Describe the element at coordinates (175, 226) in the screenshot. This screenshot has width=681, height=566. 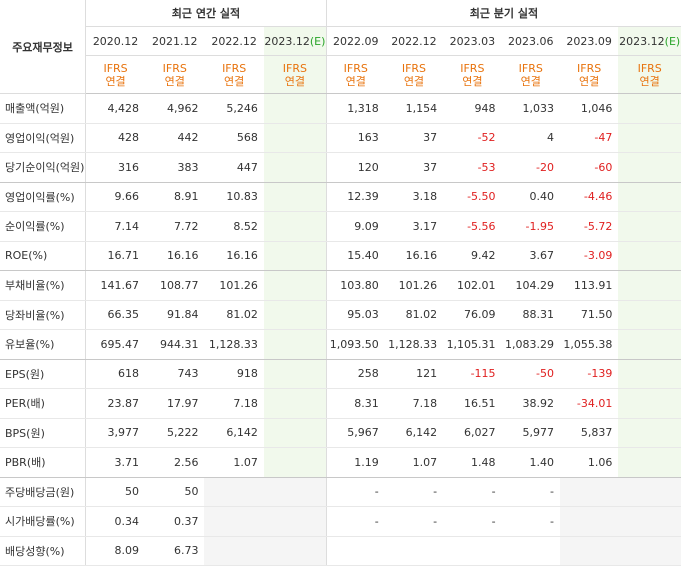
I see `value-cell: 7.72` at that location.